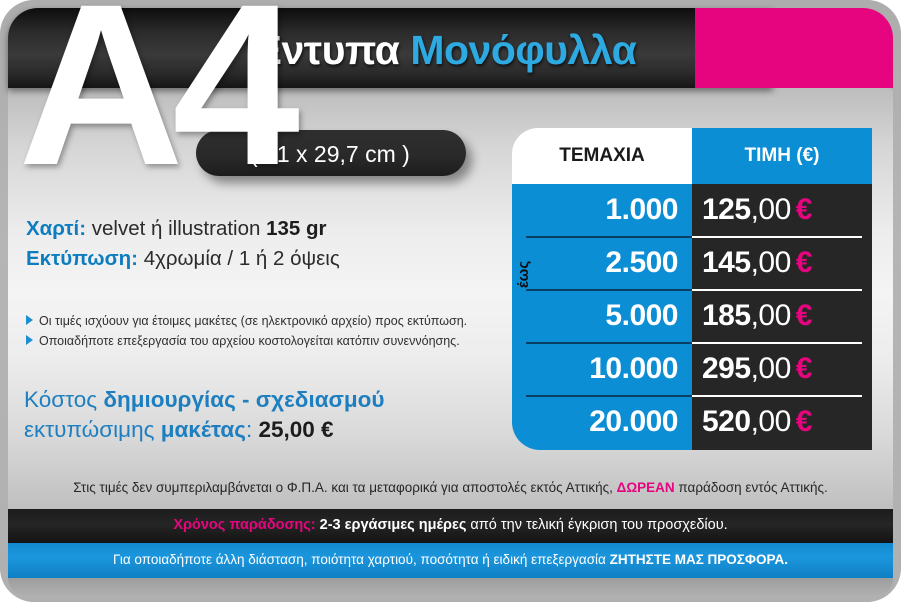  Describe the element at coordinates (252, 429) in the screenshot. I see `design-cost-colon: :` at that location.